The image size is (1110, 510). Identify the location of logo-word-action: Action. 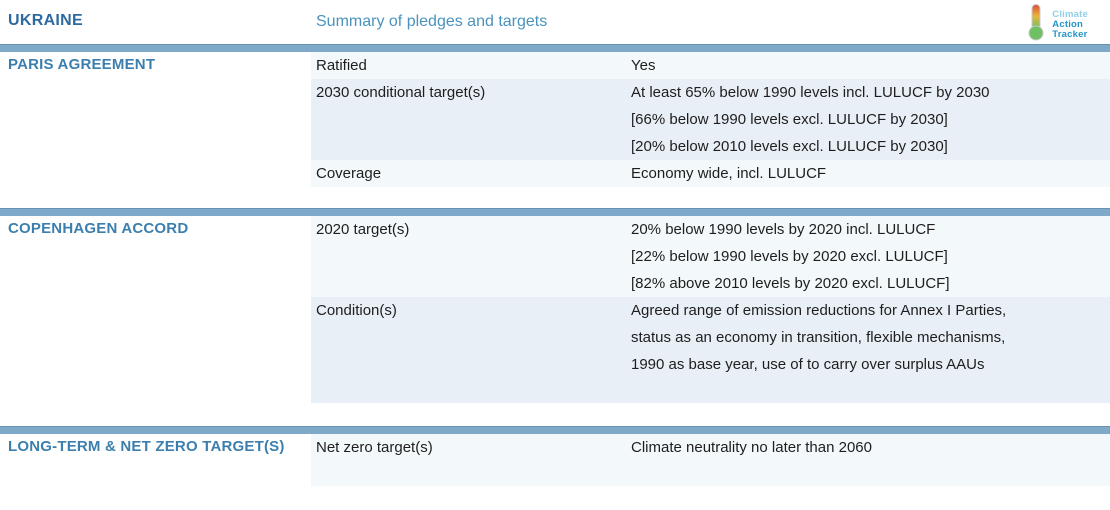
(1068, 24).